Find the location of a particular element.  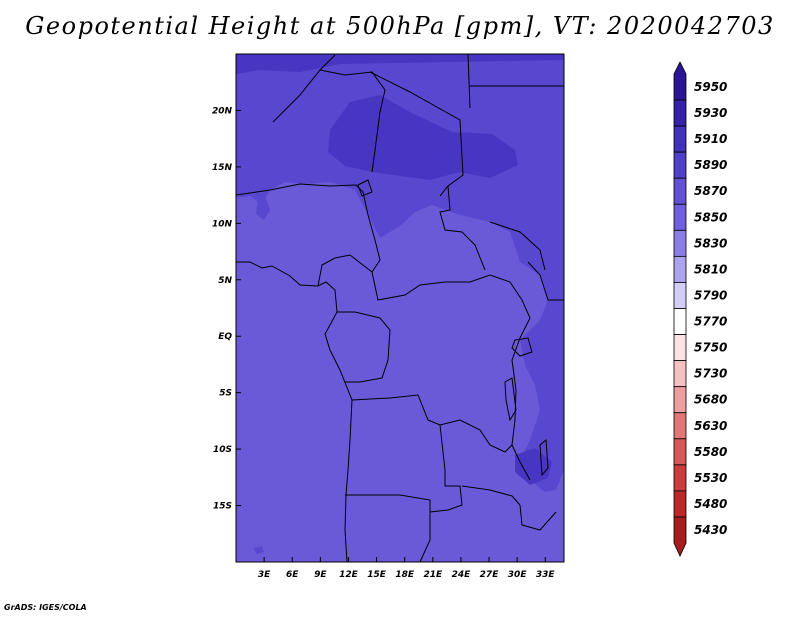

y-tick-label: 15N is located at coordinates (222, 168).